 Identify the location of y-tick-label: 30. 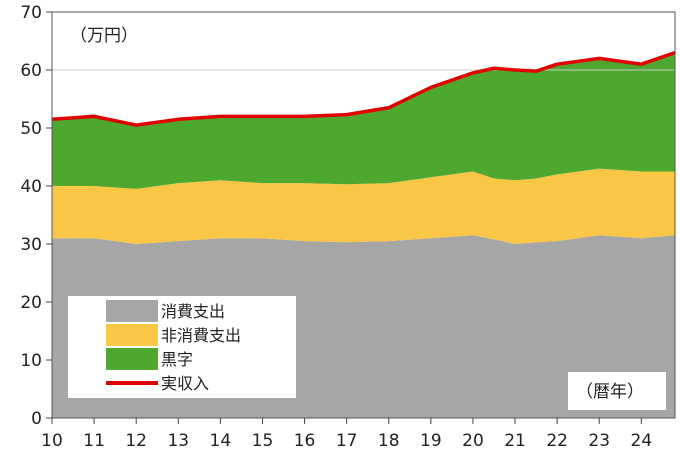
(31, 245).